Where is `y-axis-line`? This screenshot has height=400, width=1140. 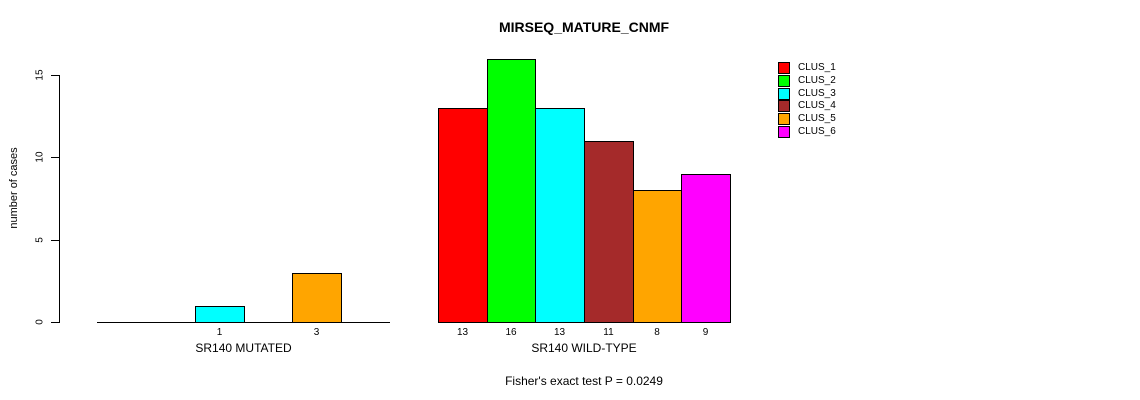 y-axis-line is located at coordinates (59, 199).